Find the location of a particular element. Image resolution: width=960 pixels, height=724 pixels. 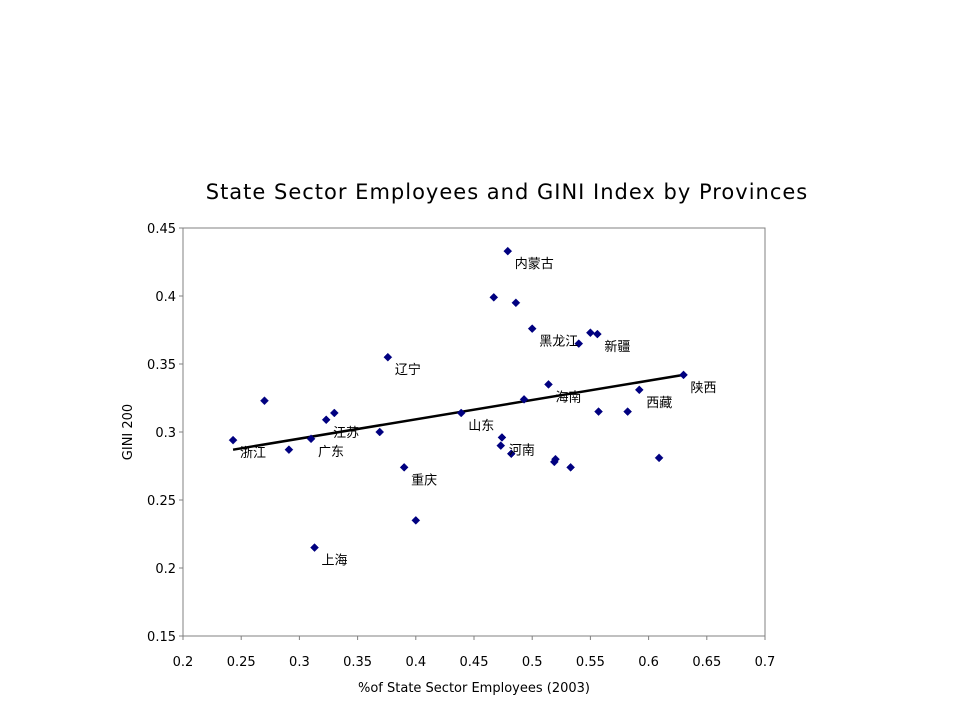

x-axis: 0.2 0.25 0.3 0.35 0.4 0.45 0.5 0.55 0.6 0.65 0.7 is located at coordinates (474, 653).